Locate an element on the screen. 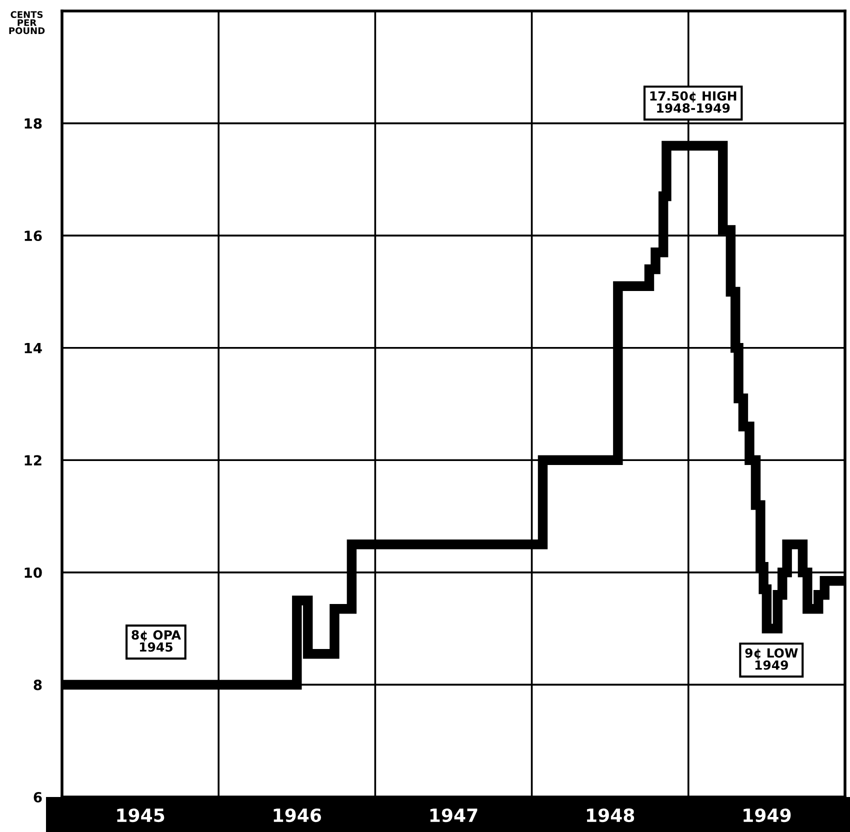 The width and height of the screenshot is (850, 832). y-tick-label: 8 is located at coordinates (38, 685).